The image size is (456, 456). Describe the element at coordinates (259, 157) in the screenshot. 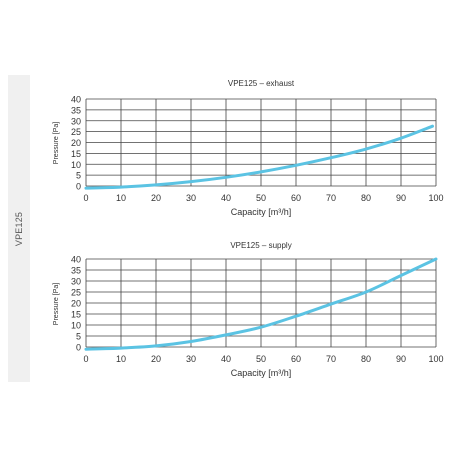

I see `series-line` at that location.